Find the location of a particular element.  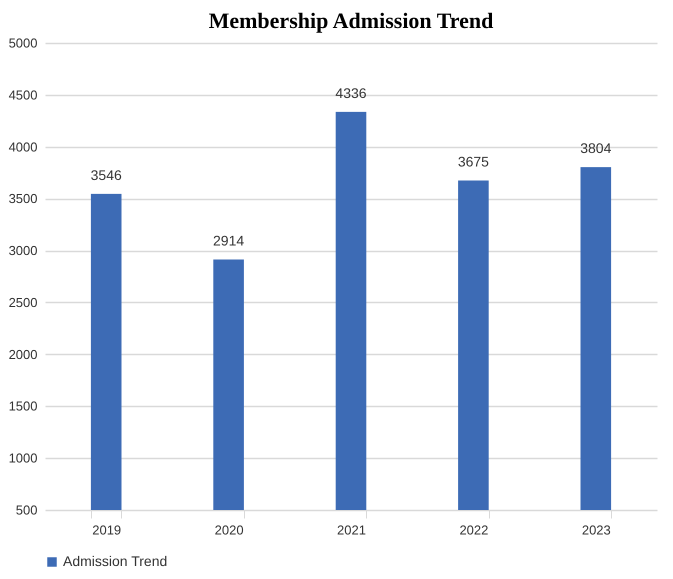

x-tick-label: 2022 is located at coordinates (473, 530).